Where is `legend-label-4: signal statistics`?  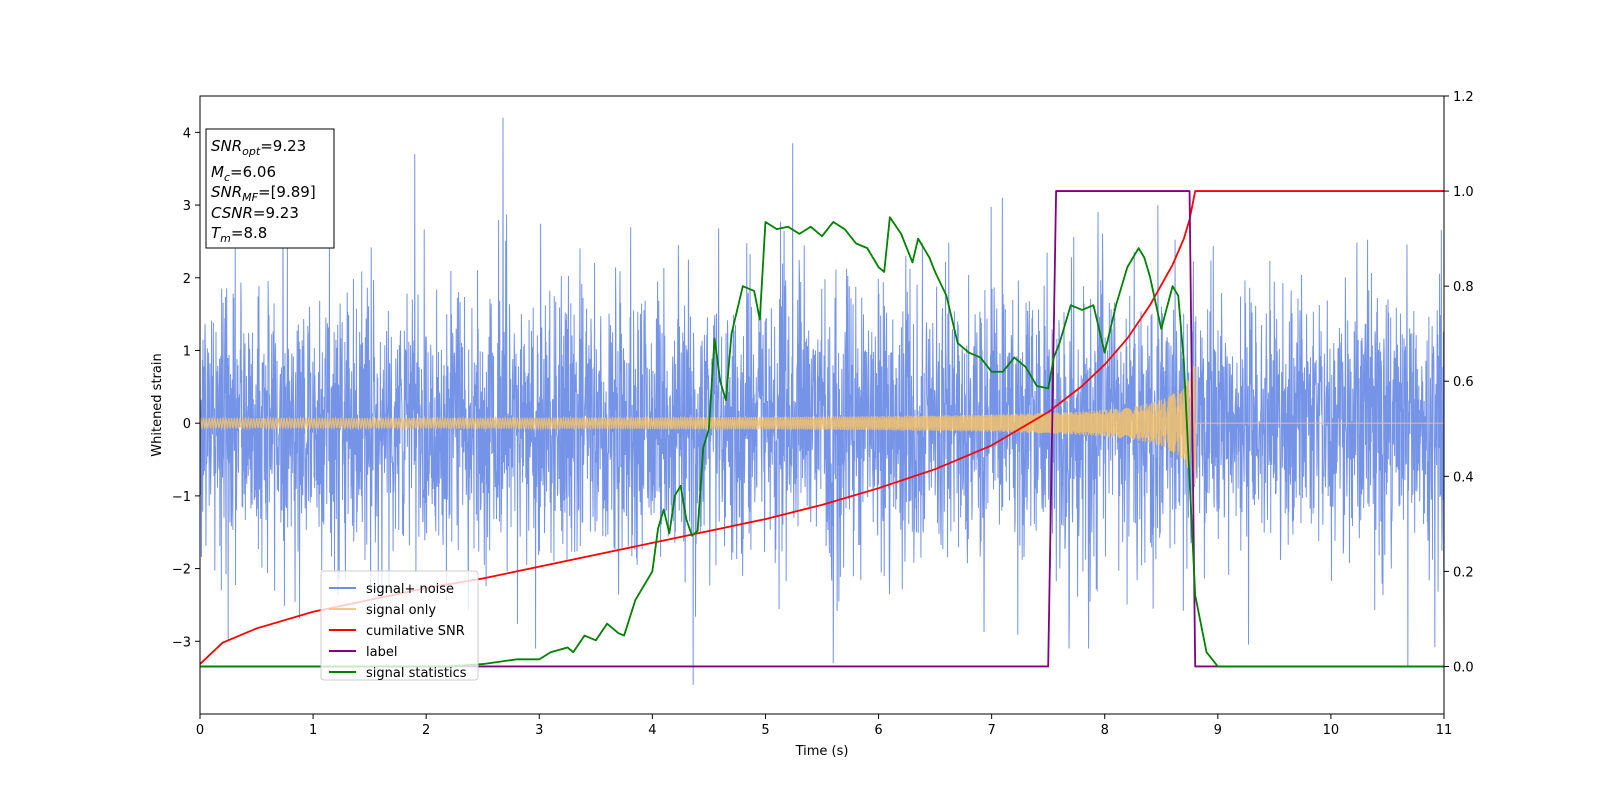
legend-label-4: signal statistics is located at coordinates (416, 673).